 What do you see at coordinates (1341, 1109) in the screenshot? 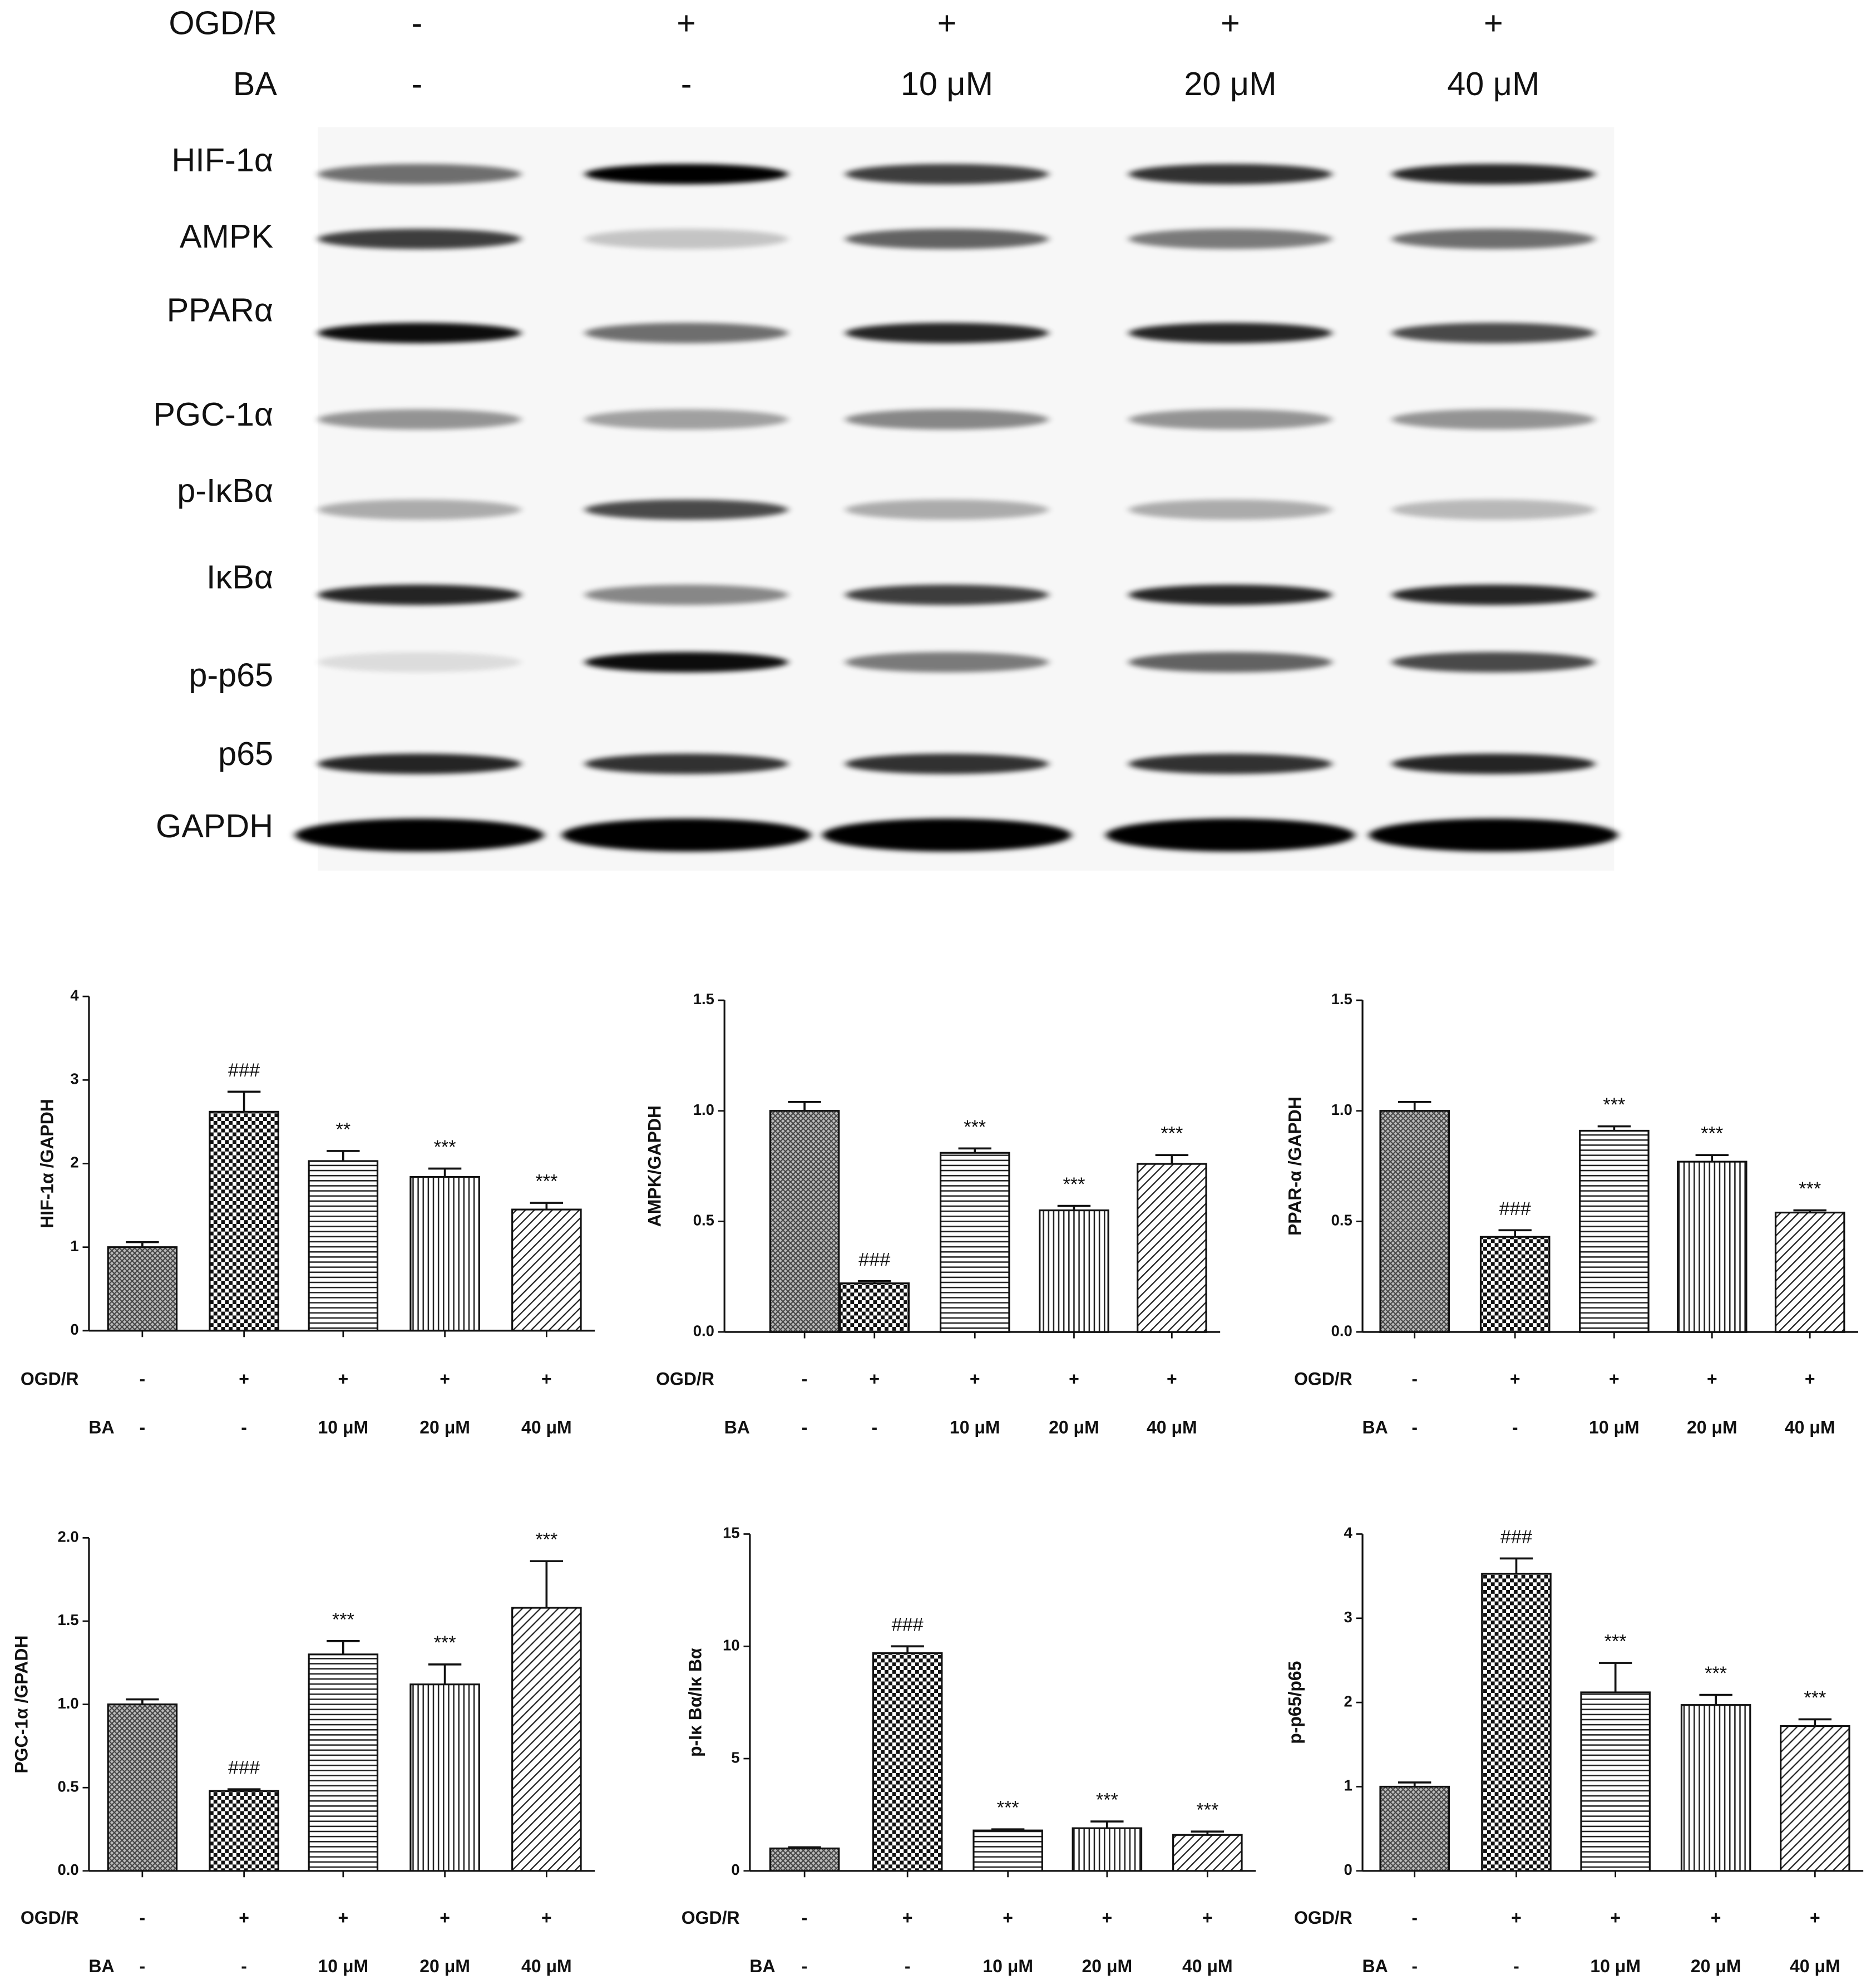
I see `y-tick-label: 1.0` at bounding box center [1341, 1109].